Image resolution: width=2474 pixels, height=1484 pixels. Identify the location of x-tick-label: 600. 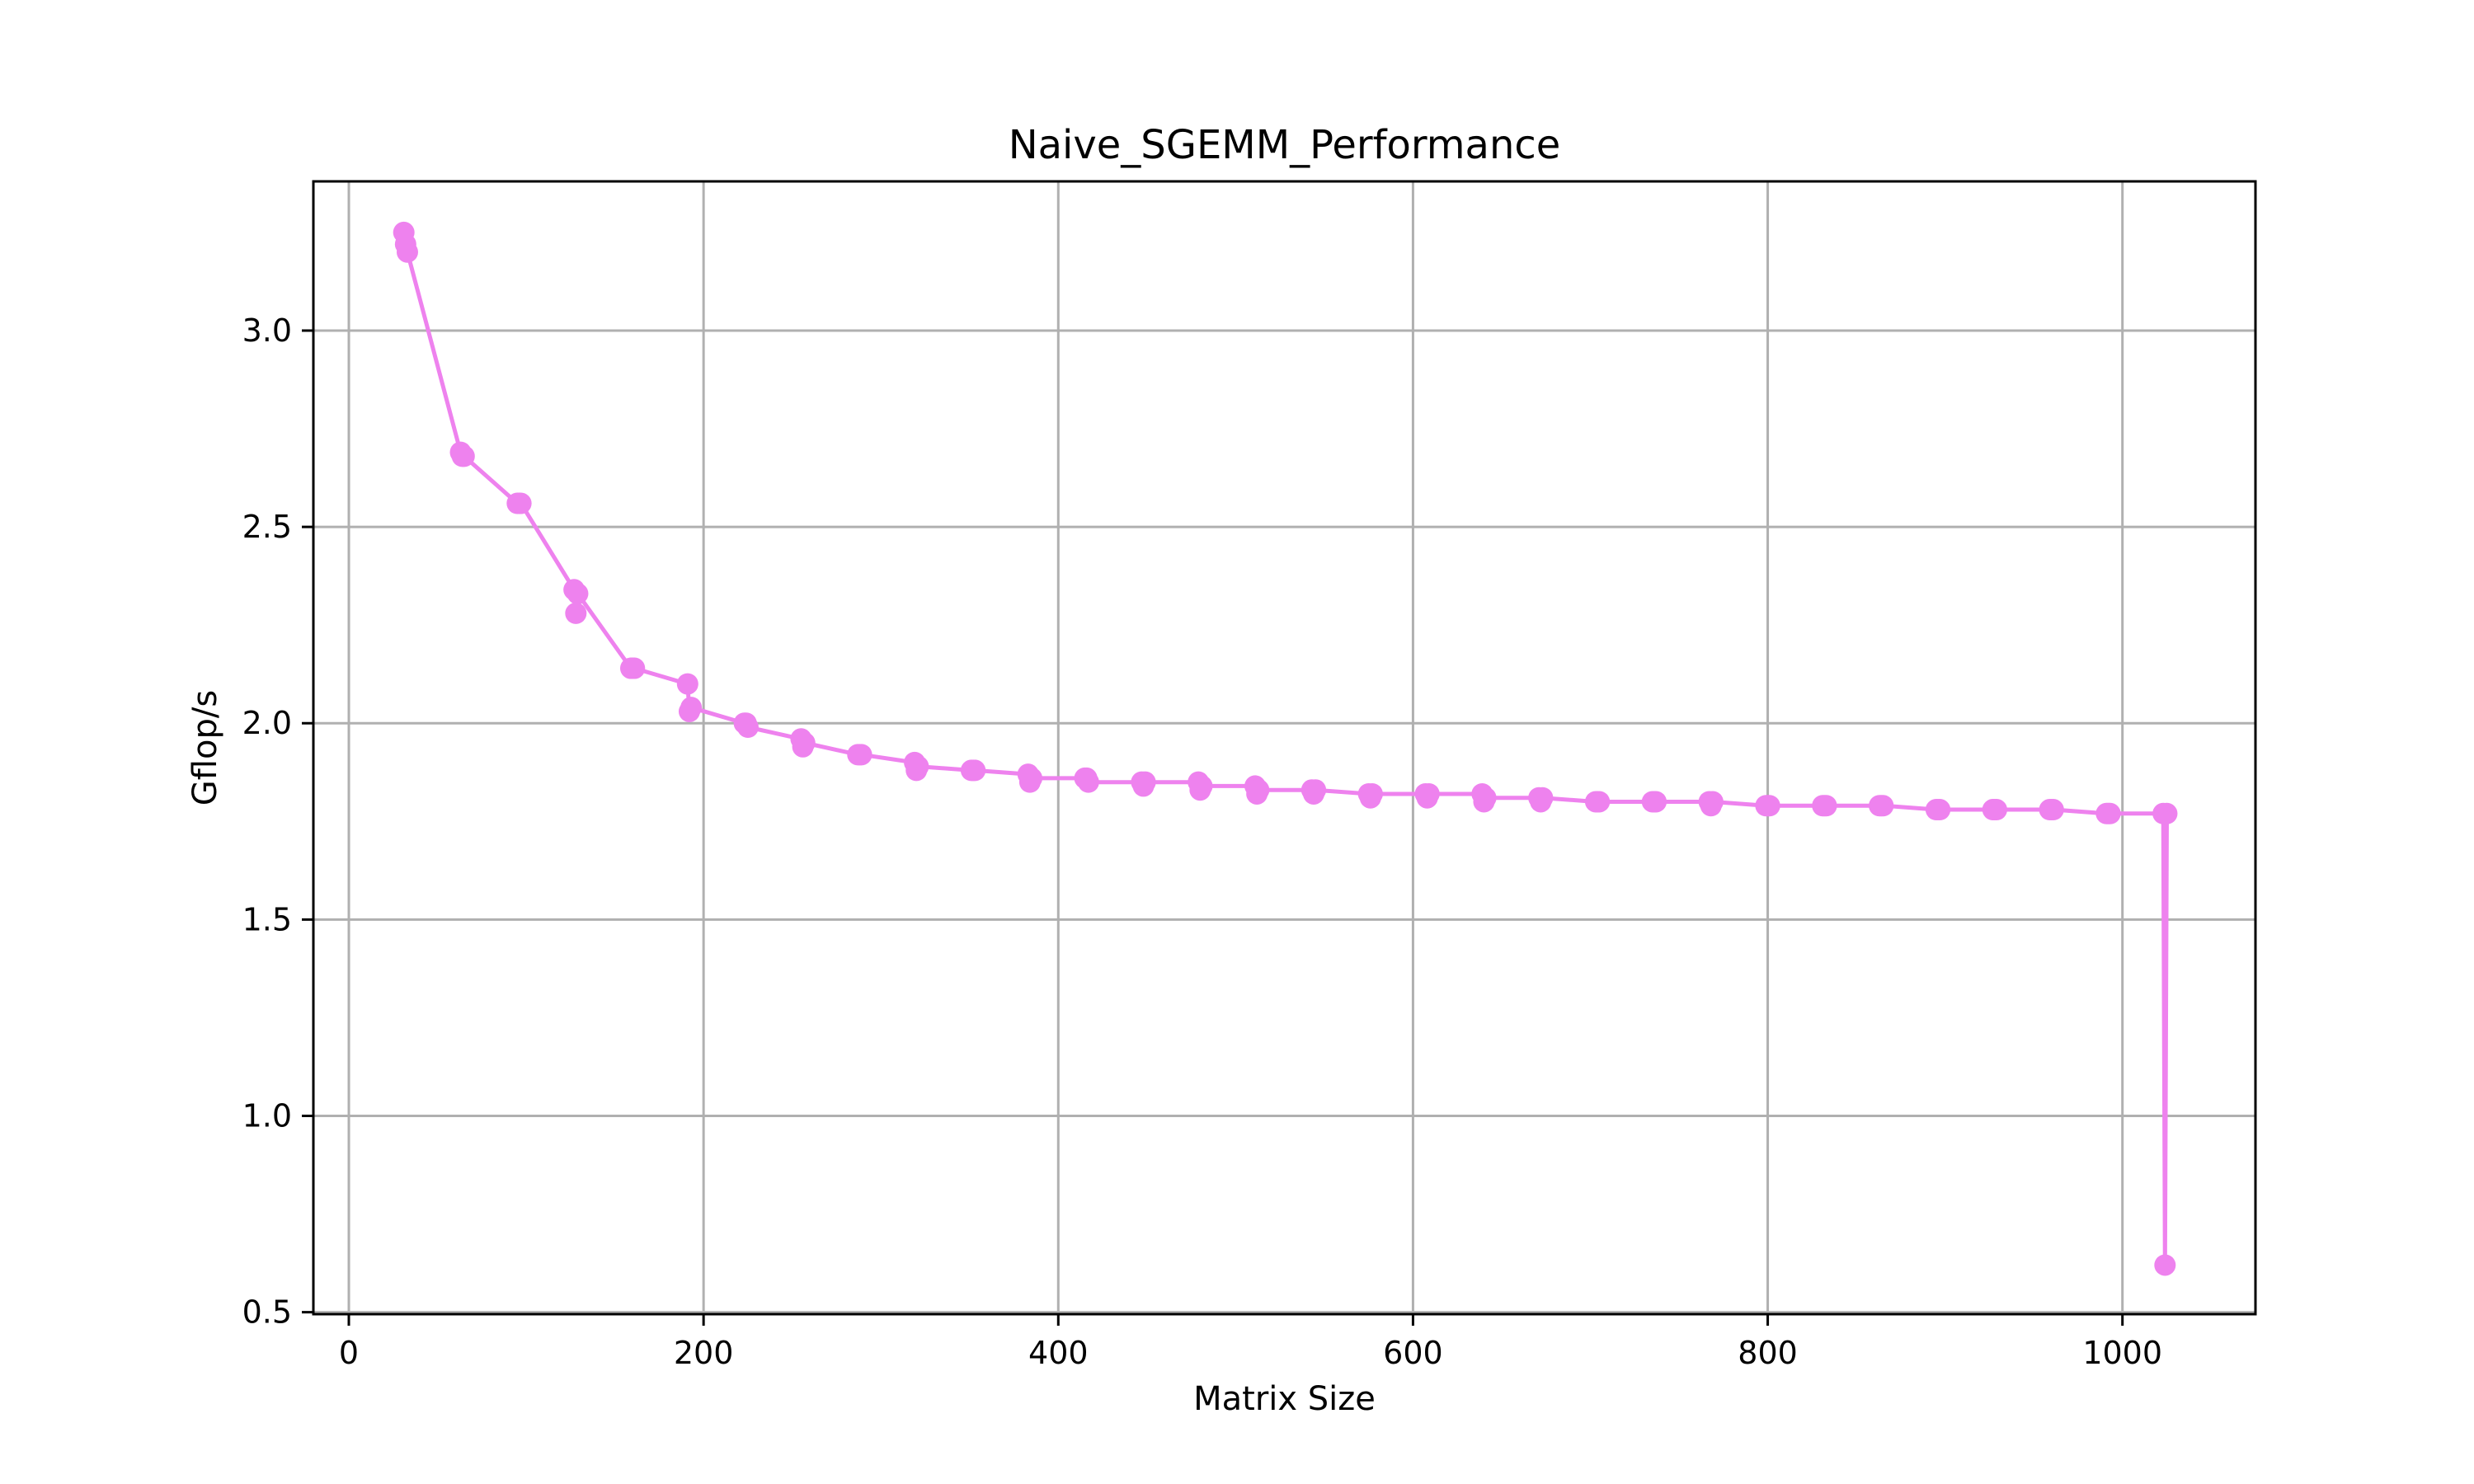
(1413, 1353).